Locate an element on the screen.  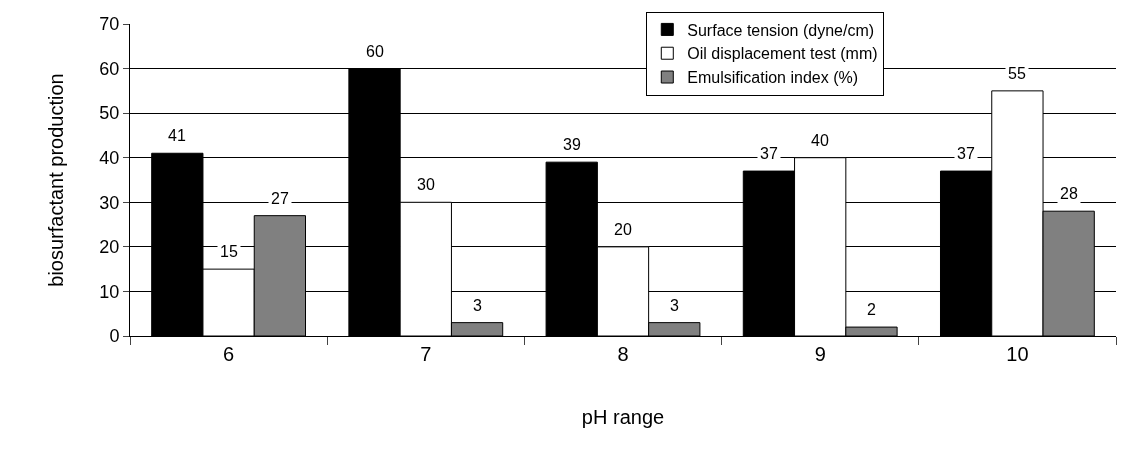
legend-label: Surface tension (dyne/cm) is located at coordinates (781, 30).